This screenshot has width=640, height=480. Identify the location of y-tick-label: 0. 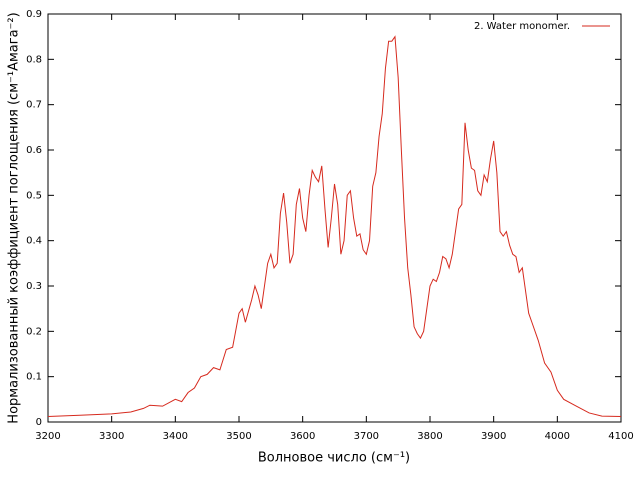
(39, 422).